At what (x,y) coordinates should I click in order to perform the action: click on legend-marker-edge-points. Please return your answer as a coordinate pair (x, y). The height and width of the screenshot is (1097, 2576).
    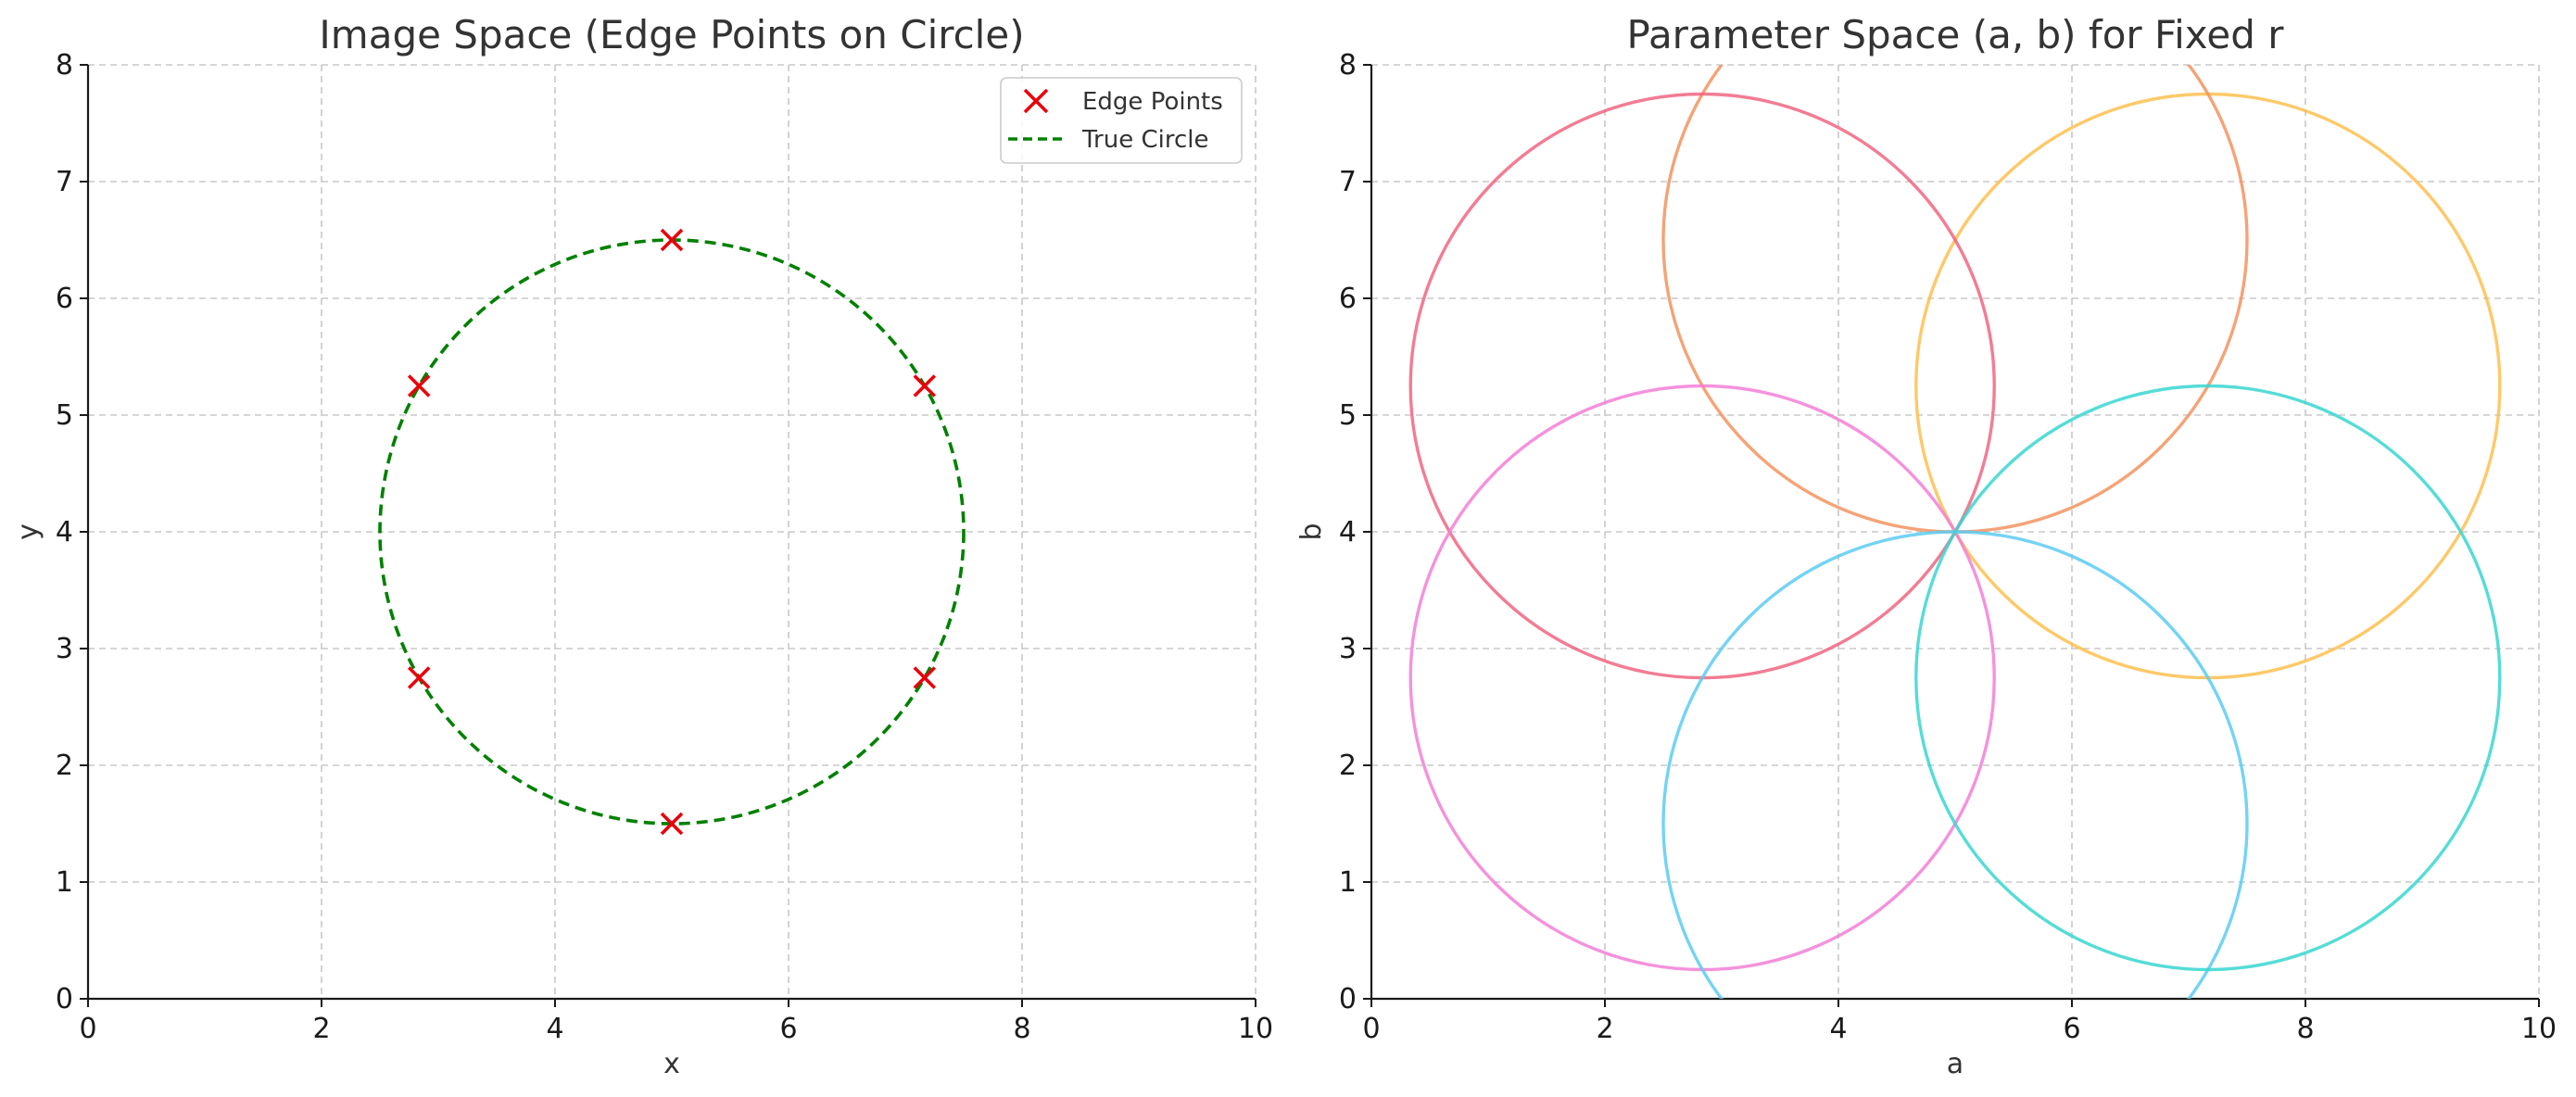
    Looking at the image, I should click on (1036, 101).